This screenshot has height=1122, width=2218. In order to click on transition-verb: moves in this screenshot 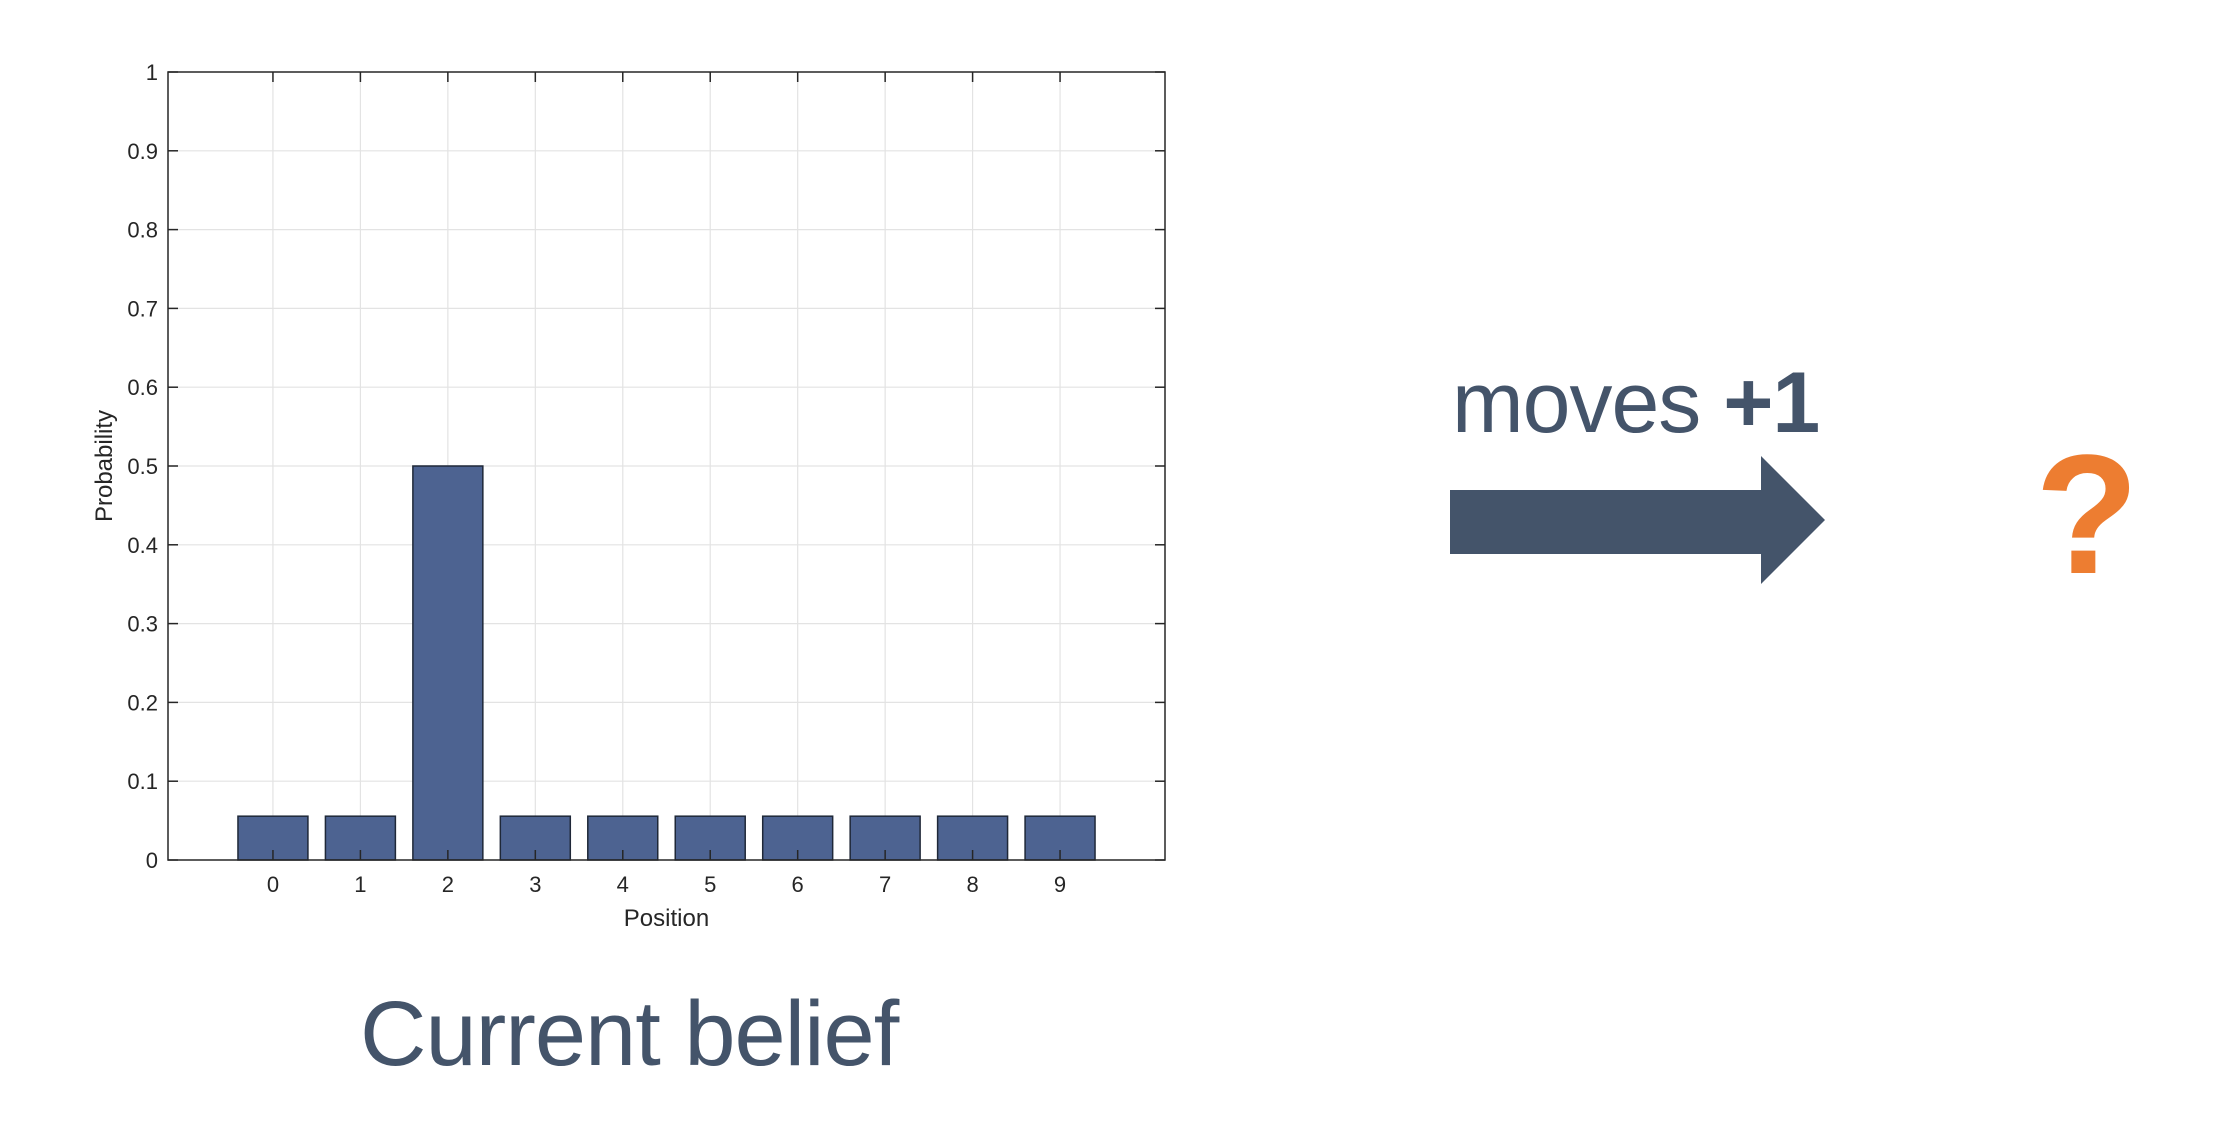, I will do `click(1576, 403)`.